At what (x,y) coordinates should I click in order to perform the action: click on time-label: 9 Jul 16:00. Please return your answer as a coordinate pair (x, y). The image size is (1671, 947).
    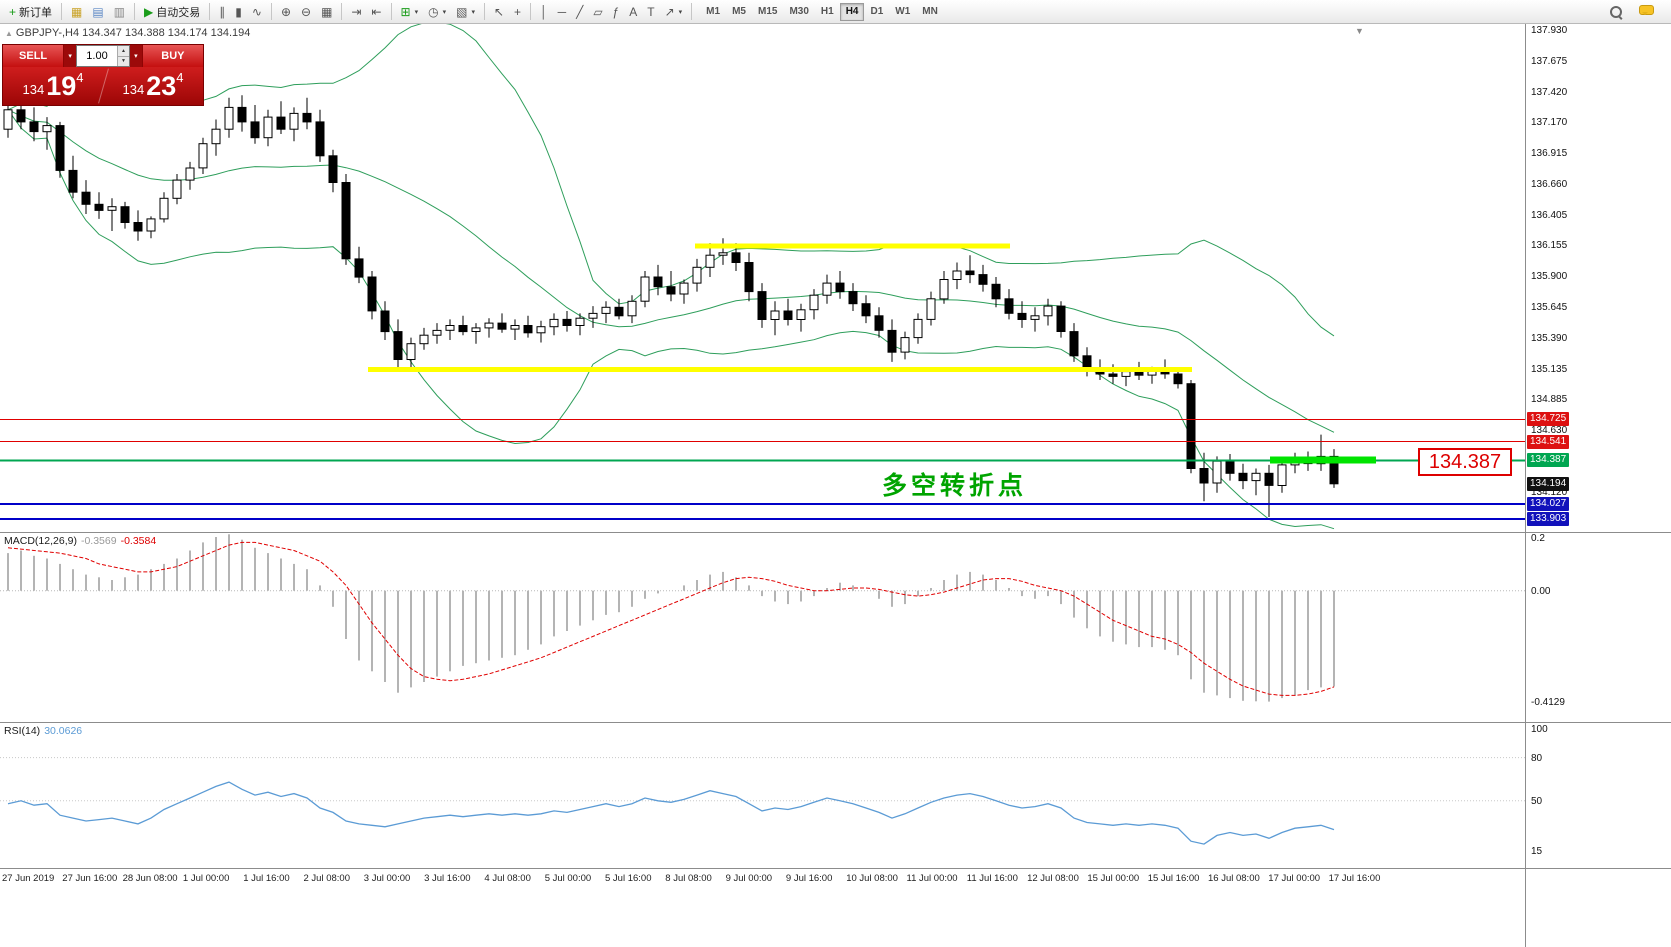
    Looking at the image, I should click on (809, 878).